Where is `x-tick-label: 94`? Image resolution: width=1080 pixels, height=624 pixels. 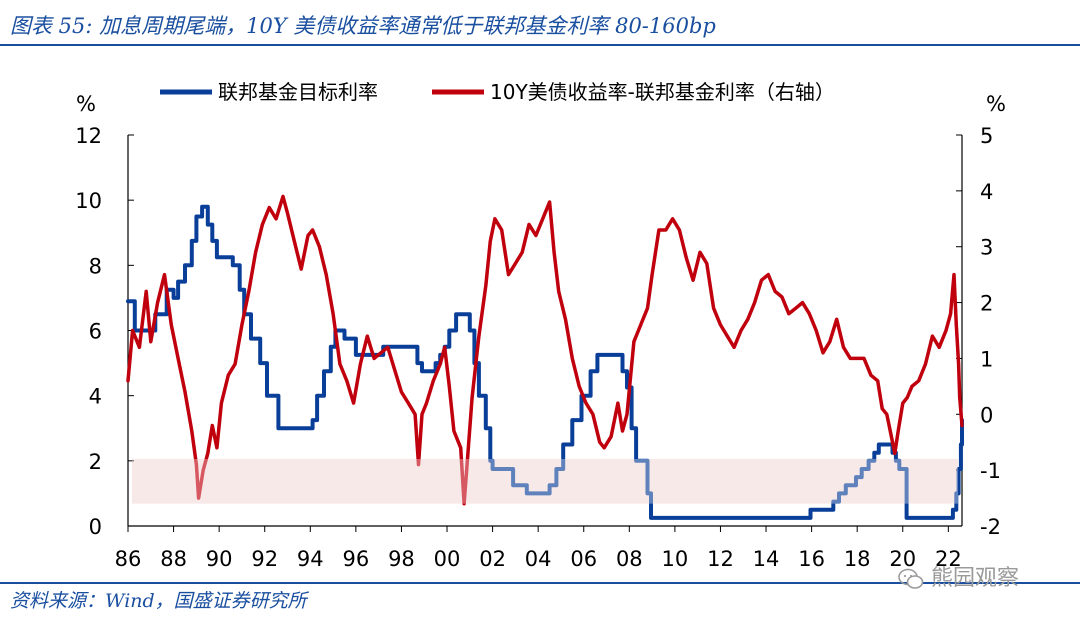 x-tick-label: 94 is located at coordinates (310, 559).